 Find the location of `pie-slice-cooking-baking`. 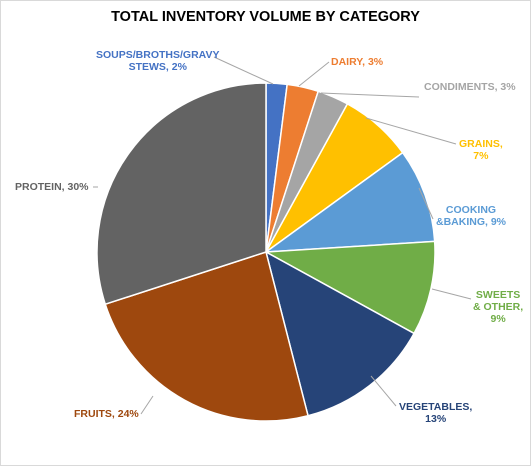

pie-slice-cooking-baking is located at coordinates (349, 202).